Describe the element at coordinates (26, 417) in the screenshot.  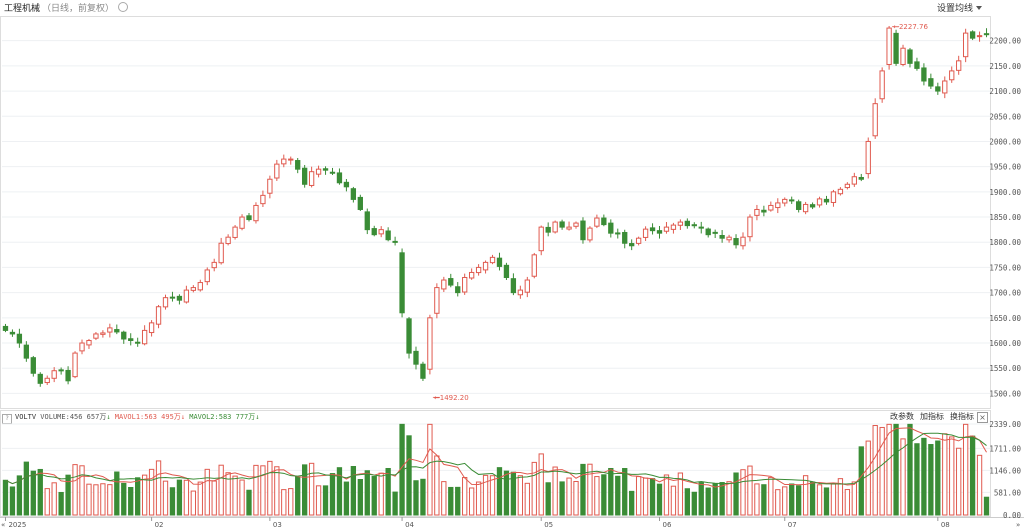
I see `volume-indicator-name: VOLTV` at that location.